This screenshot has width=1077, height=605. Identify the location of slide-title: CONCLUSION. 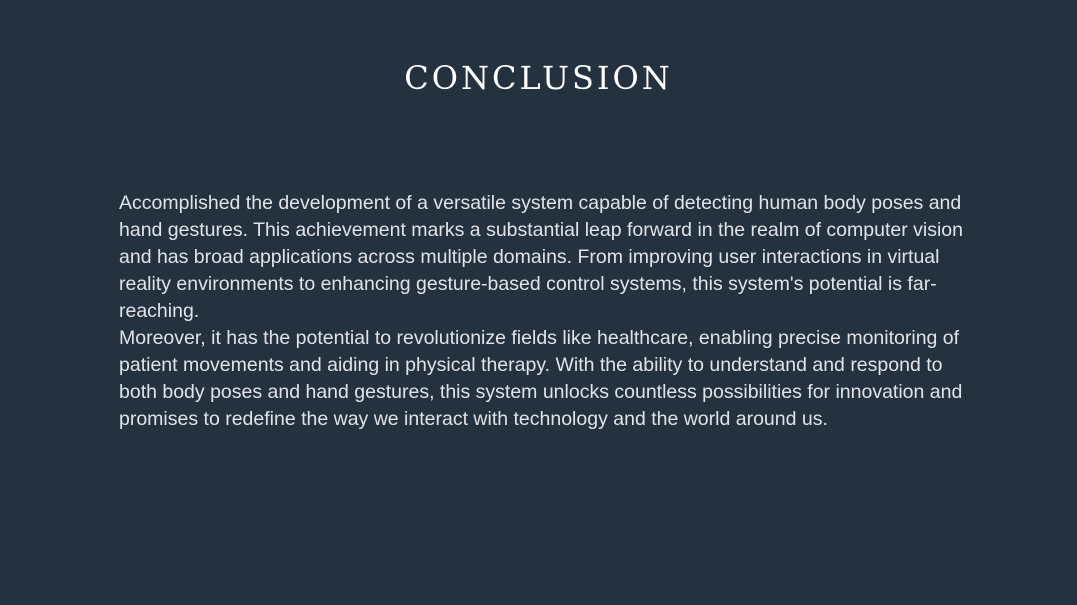
(538, 78).